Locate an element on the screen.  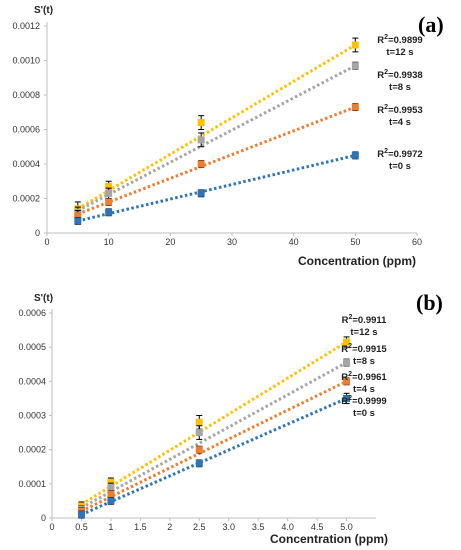
x-tick-label: 5.0 is located at coordinates (346, 527).